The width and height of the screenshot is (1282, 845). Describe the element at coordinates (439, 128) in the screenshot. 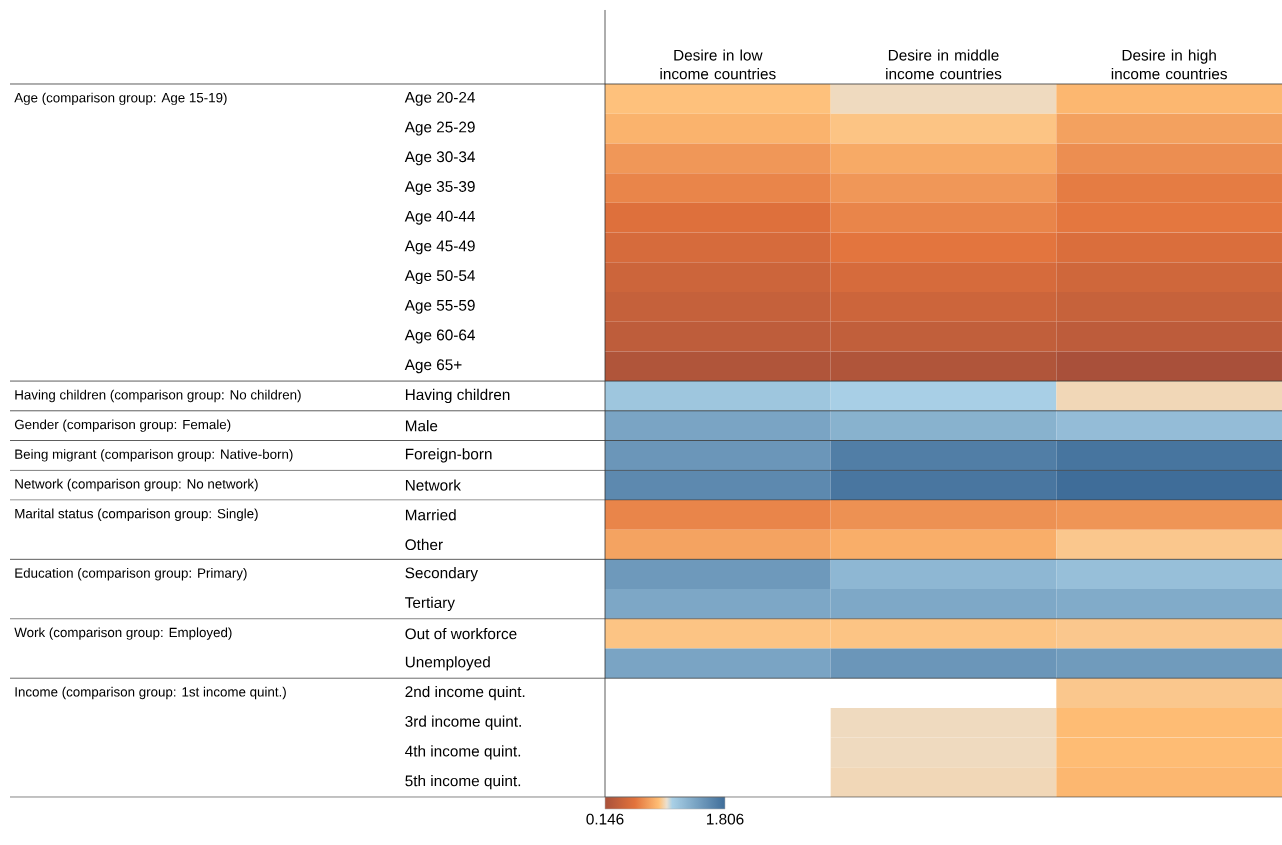

I see `y-tick-label: Age 25-29` at that location.